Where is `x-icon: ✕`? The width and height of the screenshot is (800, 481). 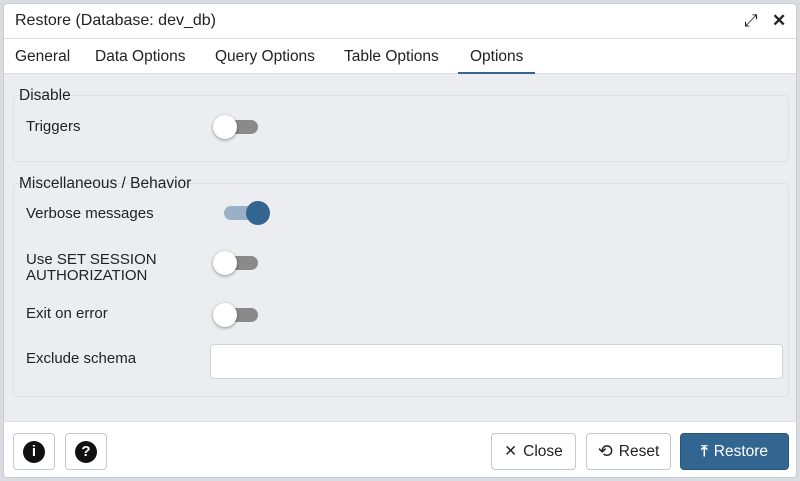
x-icon: ✕ is located at coordinates (511, 451).